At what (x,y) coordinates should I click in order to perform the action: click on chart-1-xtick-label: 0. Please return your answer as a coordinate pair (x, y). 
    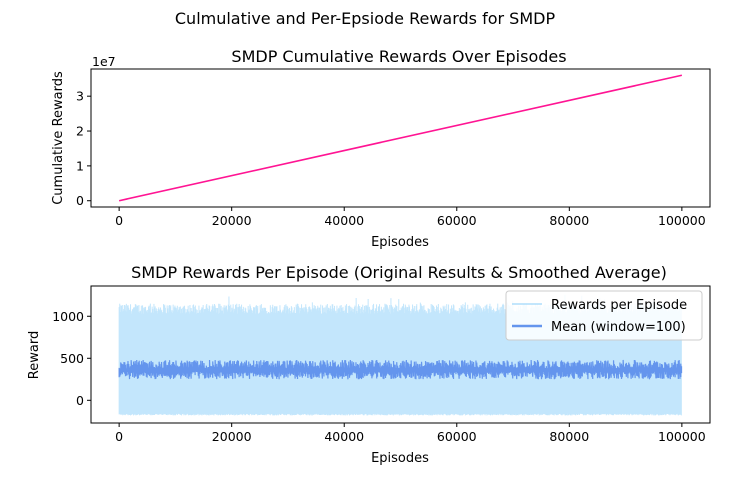
    Looking at the image, I should click on (119, 220).